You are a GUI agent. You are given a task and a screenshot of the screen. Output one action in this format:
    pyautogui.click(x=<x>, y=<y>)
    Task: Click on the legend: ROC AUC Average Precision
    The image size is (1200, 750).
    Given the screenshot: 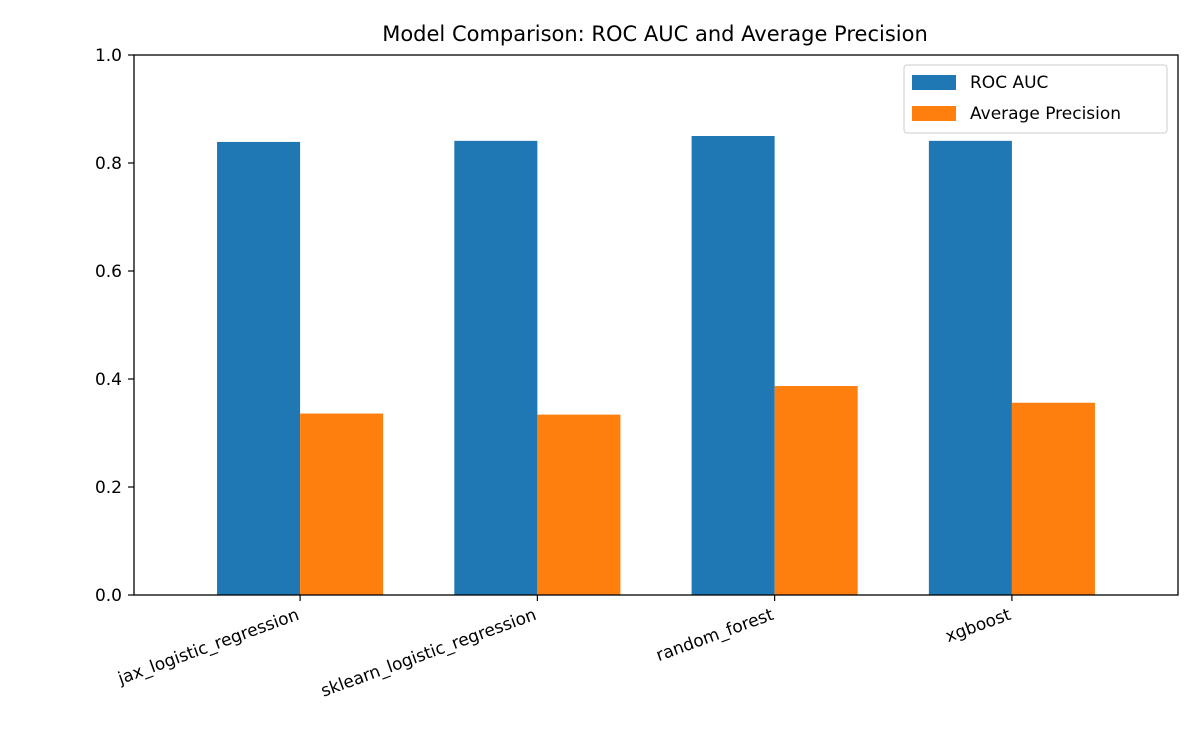 What is the action you would take?
    pyautogui.click(x=1035, y=99)
    